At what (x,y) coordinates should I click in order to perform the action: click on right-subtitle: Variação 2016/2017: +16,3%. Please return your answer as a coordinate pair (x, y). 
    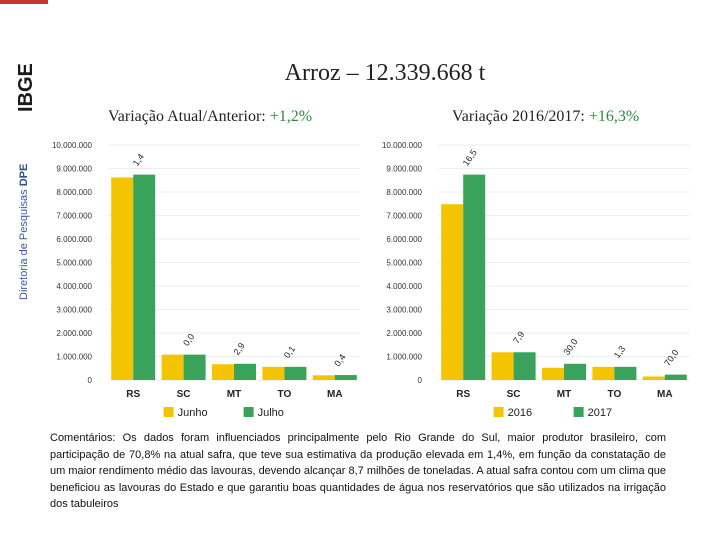
    Looking at the image, I should click on (545, 117).